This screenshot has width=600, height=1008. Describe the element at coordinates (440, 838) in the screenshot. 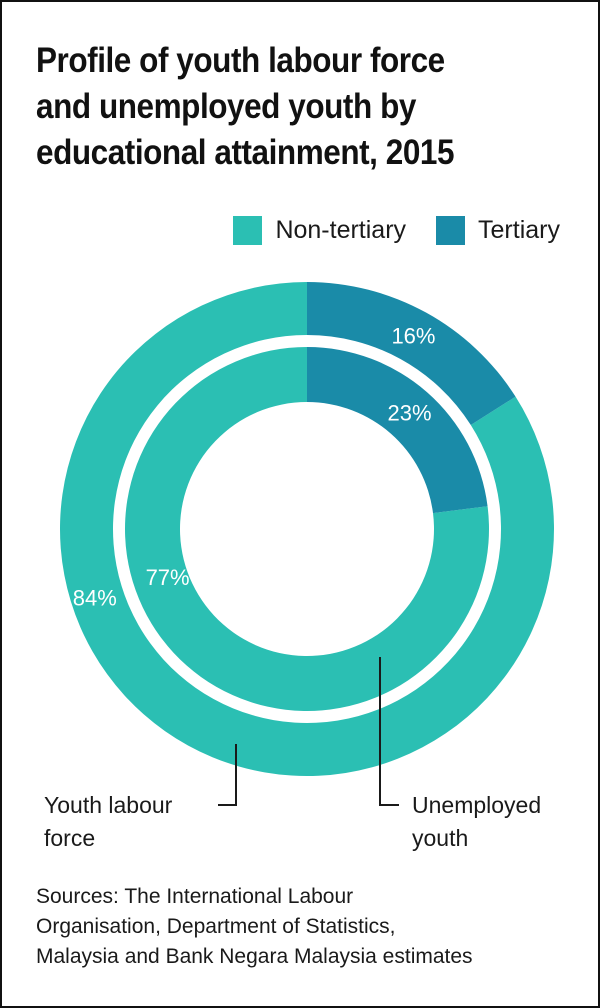

I see `inner-ring-callout-text-line-2: youth` at that location.